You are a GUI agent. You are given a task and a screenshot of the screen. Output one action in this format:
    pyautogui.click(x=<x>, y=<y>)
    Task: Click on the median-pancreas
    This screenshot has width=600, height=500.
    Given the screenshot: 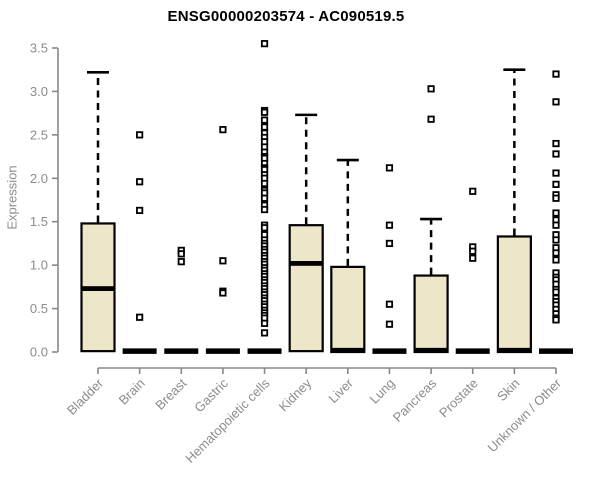 What is the action you would take?
    pyautogui.click(x=431, y=350)
    